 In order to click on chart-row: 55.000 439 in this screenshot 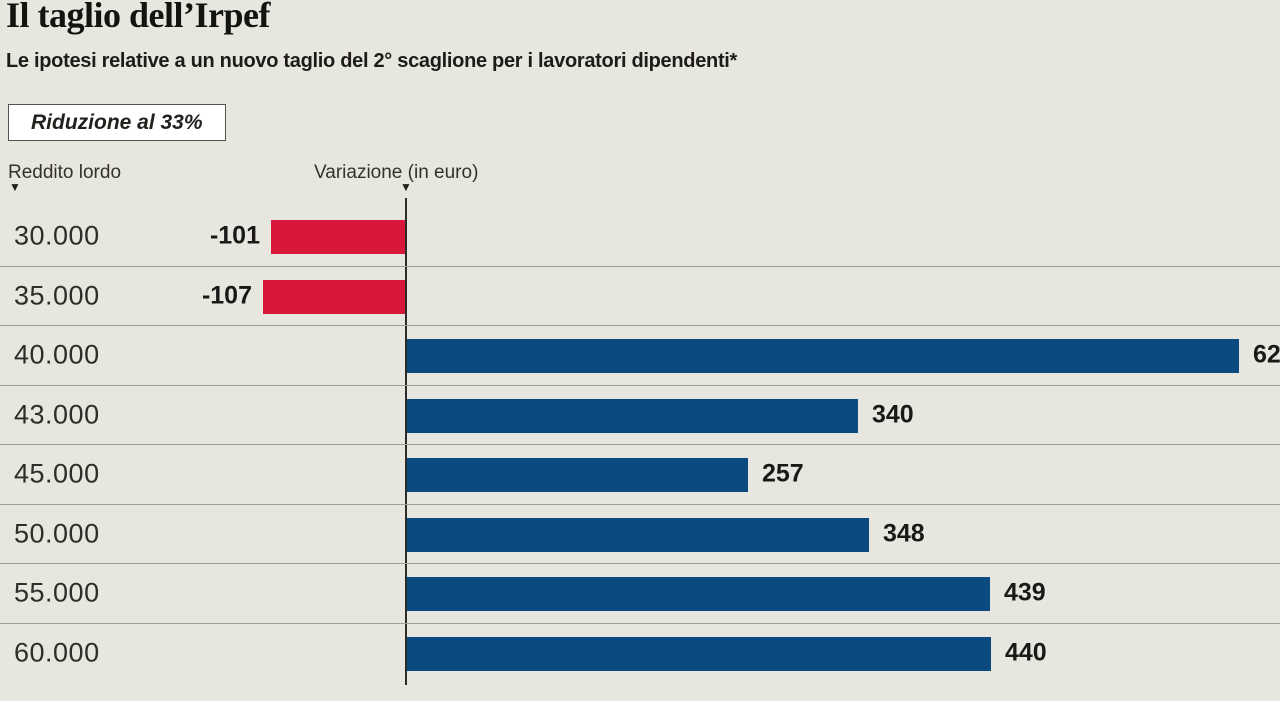, I will do `click(640, 594)`.